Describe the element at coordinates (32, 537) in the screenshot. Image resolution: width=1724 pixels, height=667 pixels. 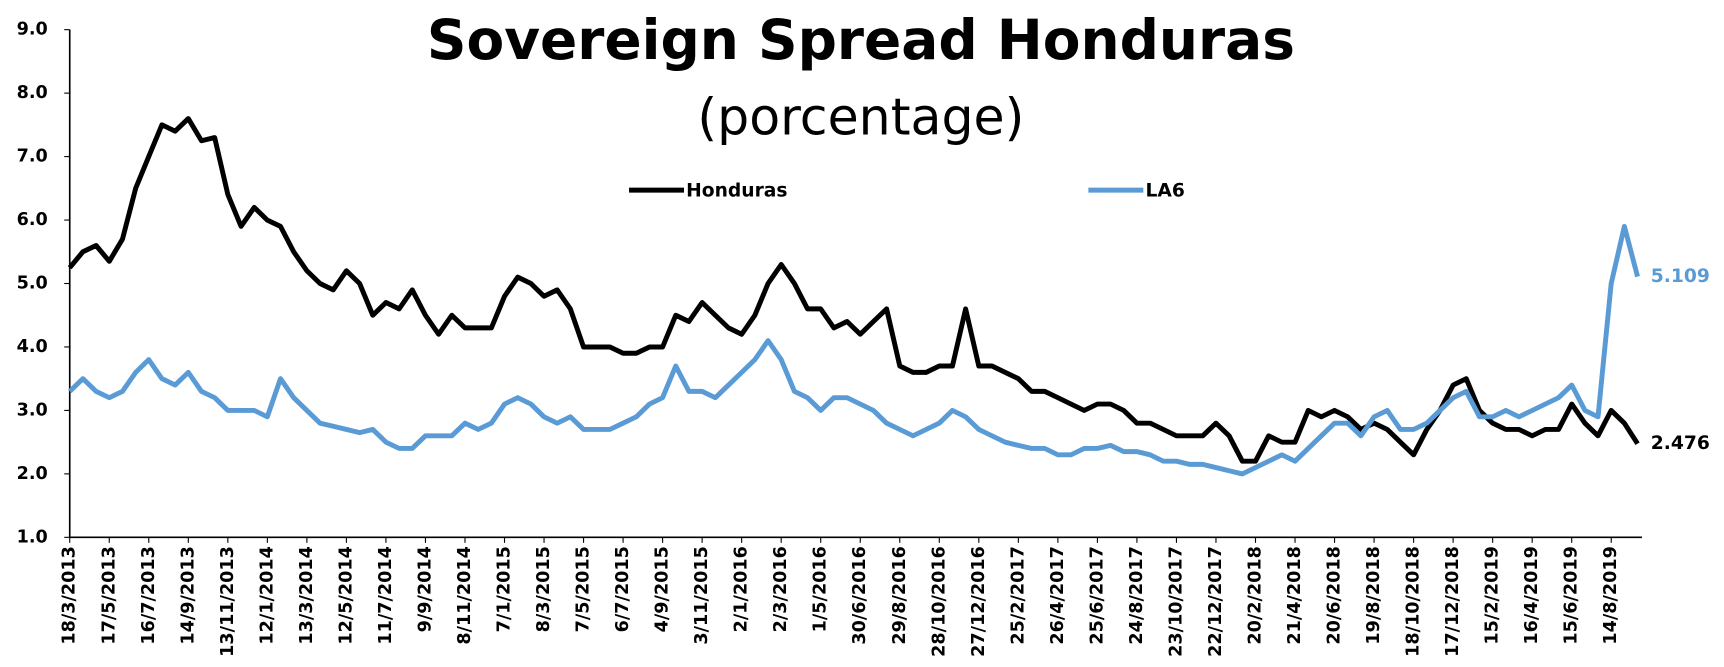
I see `y-tick-label: 1.0` at that location.